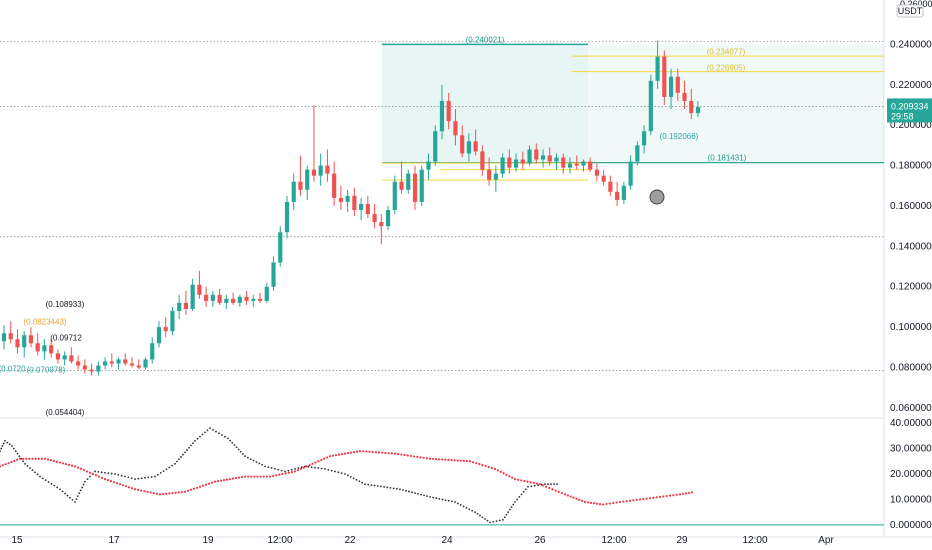 The height and width of the screenshot is (550, 932). What do you see at coordinates (17, 540) in the screenshot?
I see `x-tick-0: 15` at bounding box center [17, 540].